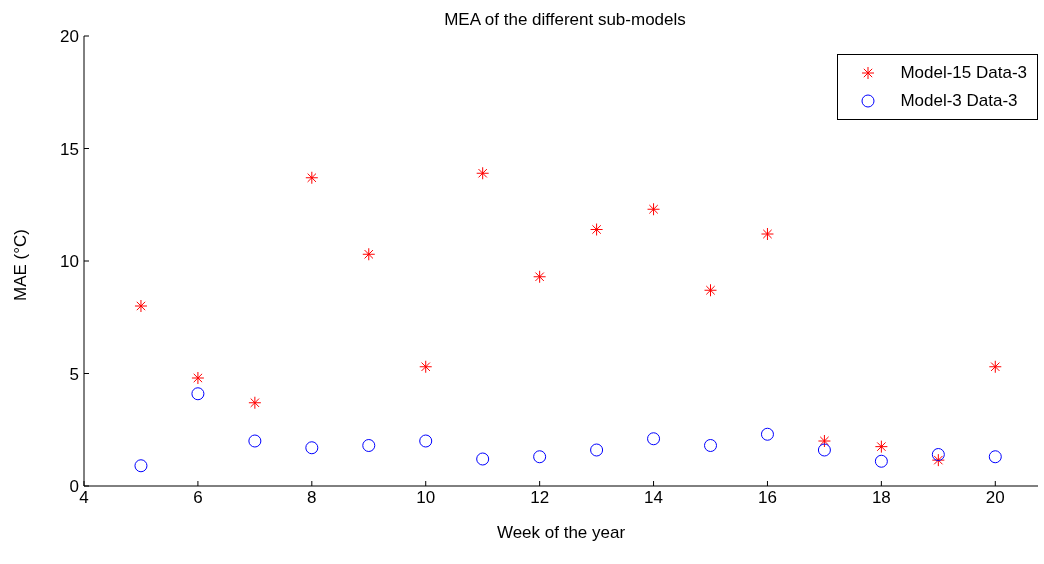 The image size is (1044, 564). I want to click on x-tick-label: 4, so click(84, 498).